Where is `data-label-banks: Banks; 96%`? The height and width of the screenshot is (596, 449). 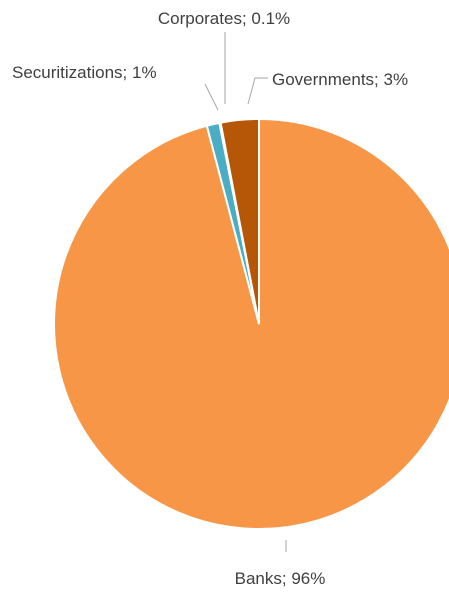 data-label-banks: Banks; 96% is located at coordinates (280, 578).